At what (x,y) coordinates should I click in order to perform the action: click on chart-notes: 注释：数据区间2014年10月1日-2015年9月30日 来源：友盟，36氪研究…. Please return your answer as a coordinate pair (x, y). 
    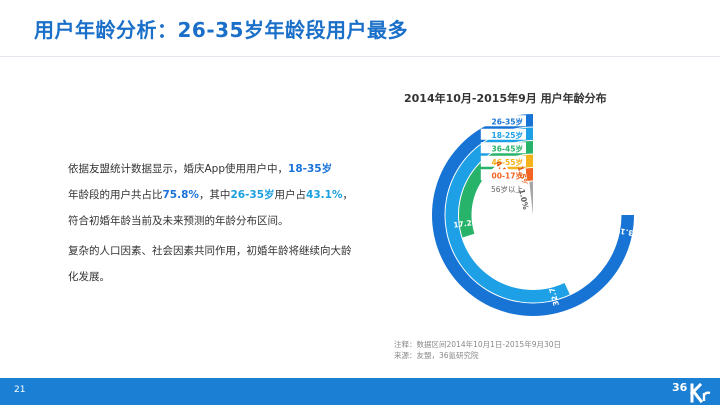
    Looking at the image, I should click on (477, 350).